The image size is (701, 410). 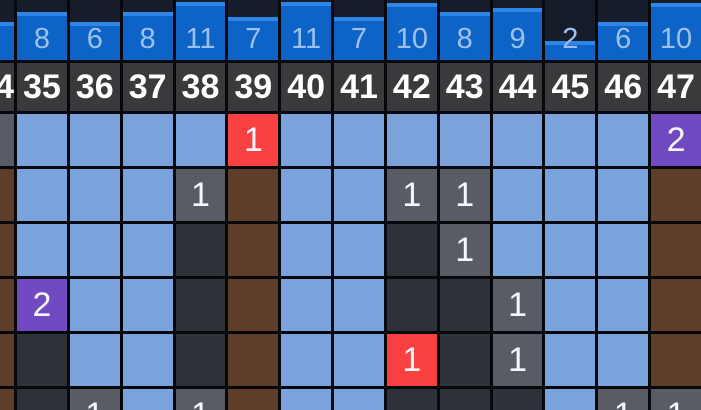 What do you see at coordinates (623, 195) in the screenshot?
I see `cell-r2-c46` at bounding box center [623, 195].